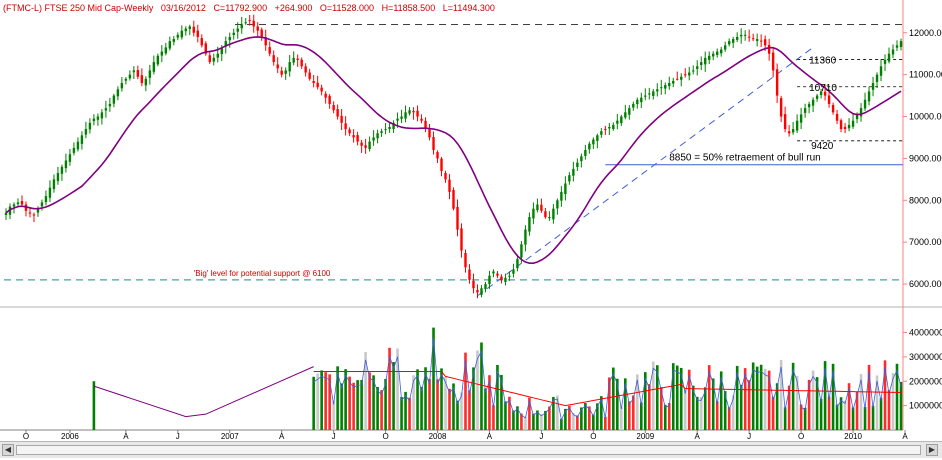 The height and width of the screenshot is (460, 942). I want to click on horizontal-scrollbar: ◀ ▶, so click(471, 449).